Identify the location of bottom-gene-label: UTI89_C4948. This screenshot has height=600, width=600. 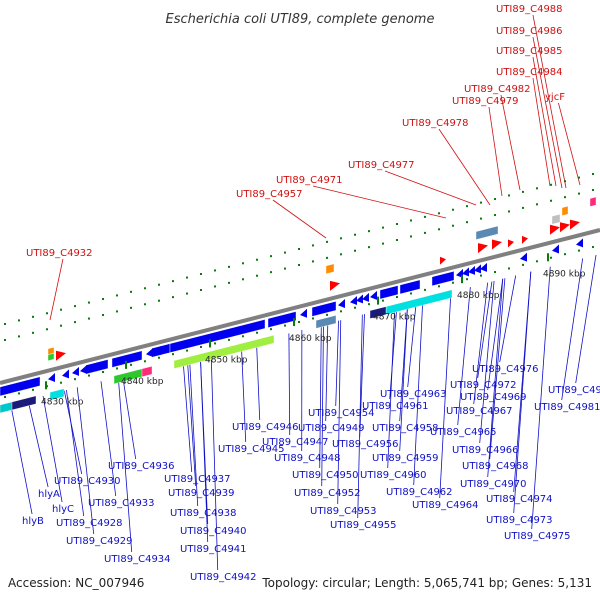
(307, 458).